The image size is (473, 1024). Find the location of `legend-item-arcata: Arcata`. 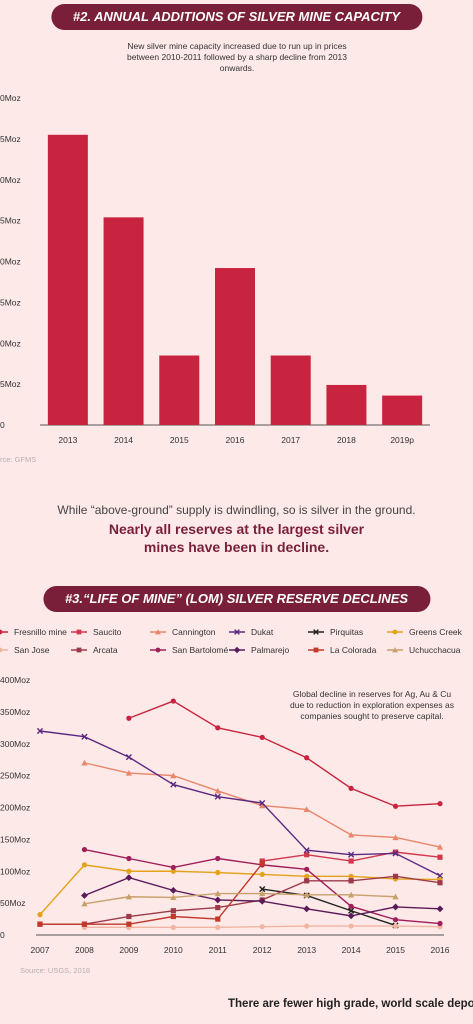

legend-item-arcata: Arcata is located at coordinates (94, 650).